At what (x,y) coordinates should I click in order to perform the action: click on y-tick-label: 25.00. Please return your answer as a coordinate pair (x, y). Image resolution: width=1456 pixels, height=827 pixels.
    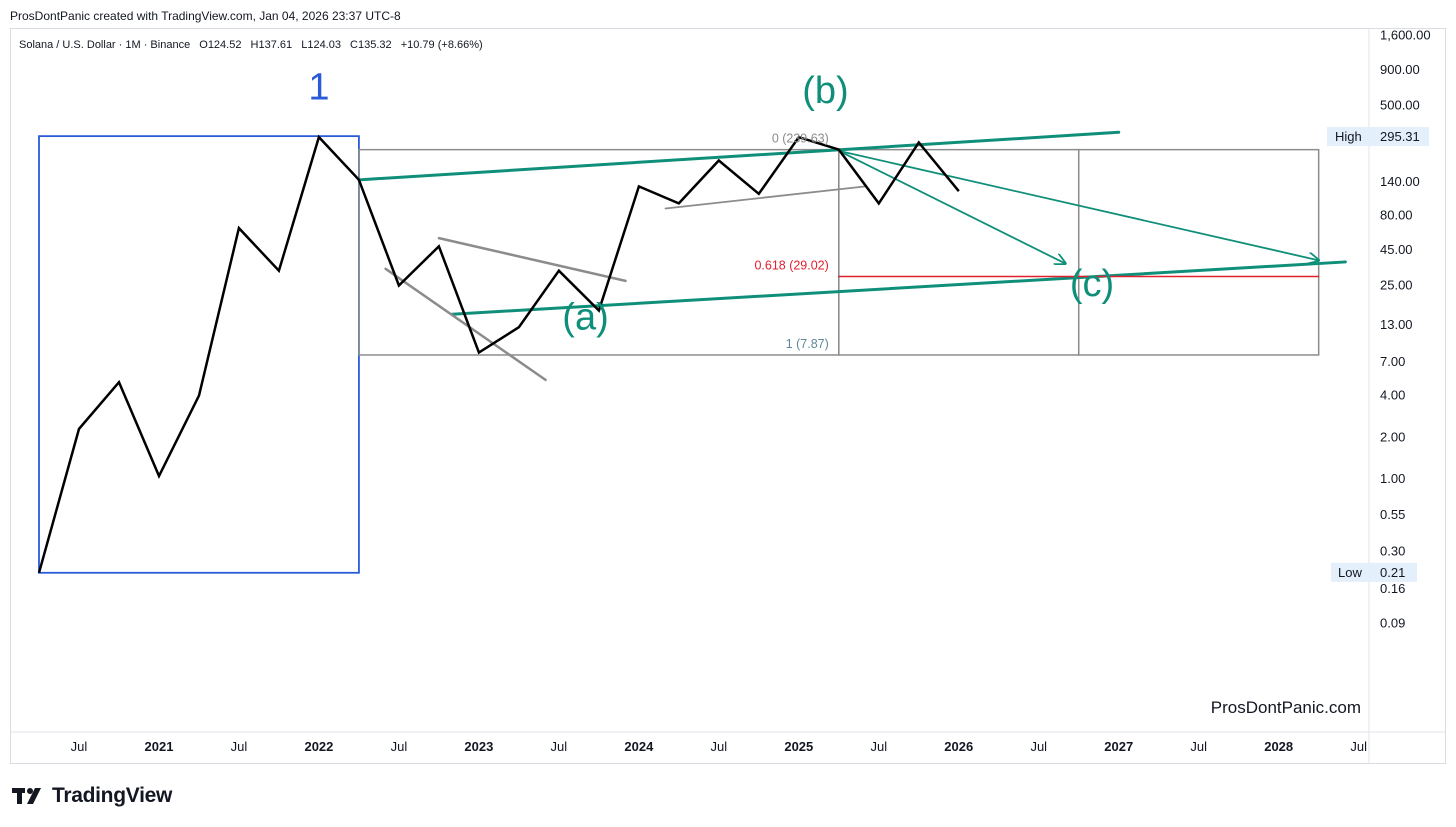
    Looking at the image, I should click on (1396, 285).